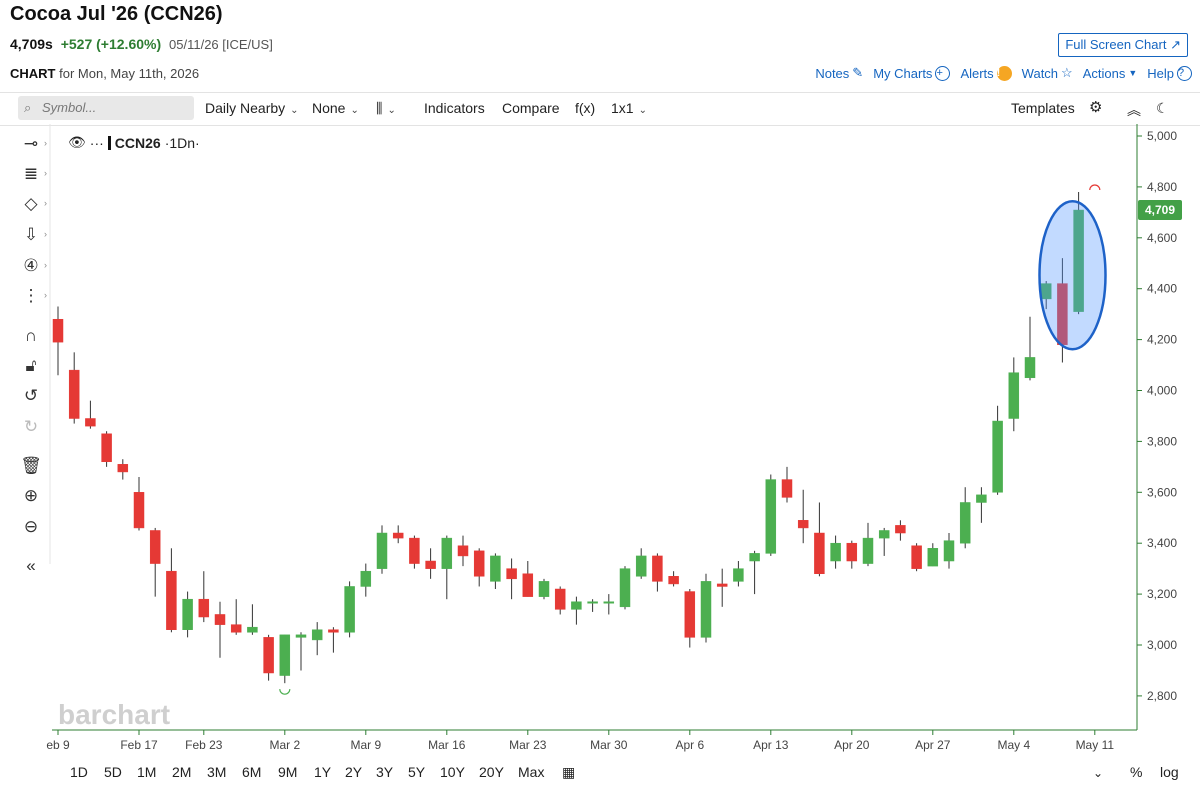  I want to click on search-icon: ⌕, so click(28, 107).